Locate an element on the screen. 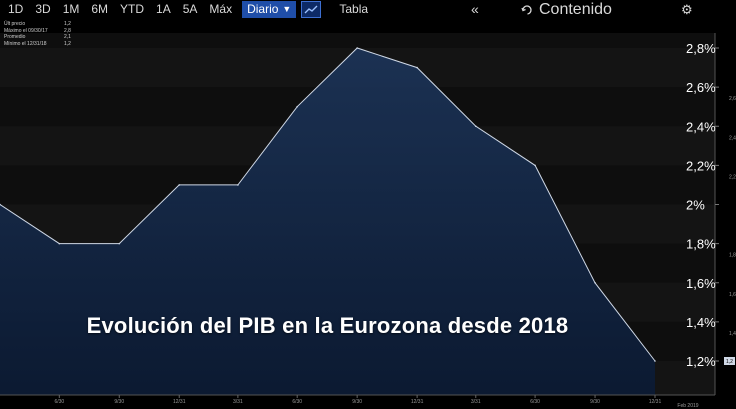  legend-row: Máximo el 09/30/17 2,8 is located at coordinates (37, 31).